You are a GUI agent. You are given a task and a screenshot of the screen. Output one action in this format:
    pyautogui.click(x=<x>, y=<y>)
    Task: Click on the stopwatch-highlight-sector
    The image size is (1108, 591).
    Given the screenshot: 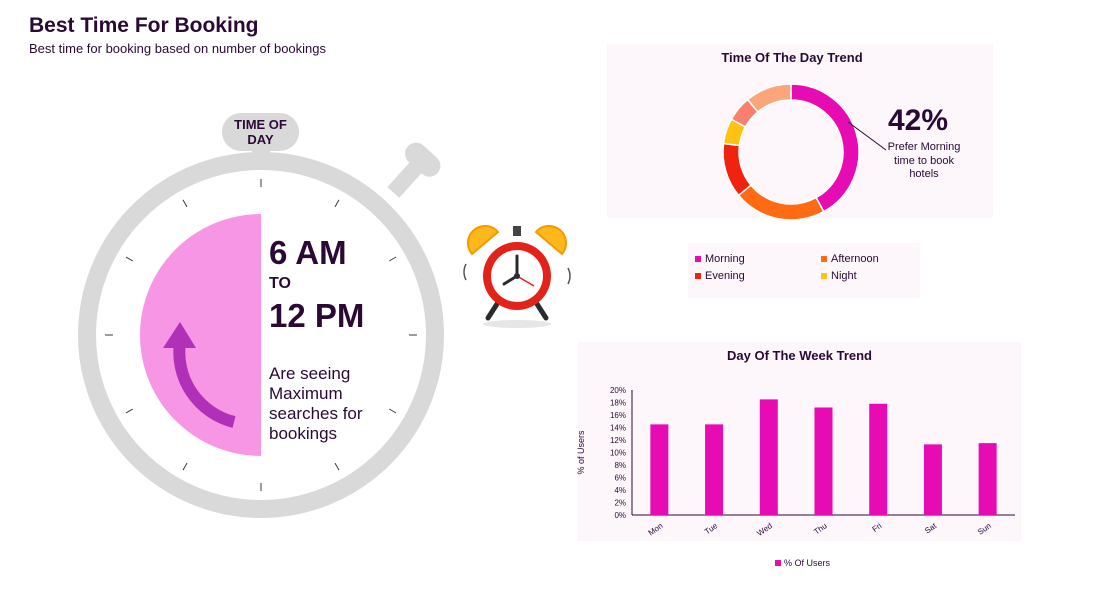 What is the action you would take?
    pyautogui.click(x=200, y=335)
    